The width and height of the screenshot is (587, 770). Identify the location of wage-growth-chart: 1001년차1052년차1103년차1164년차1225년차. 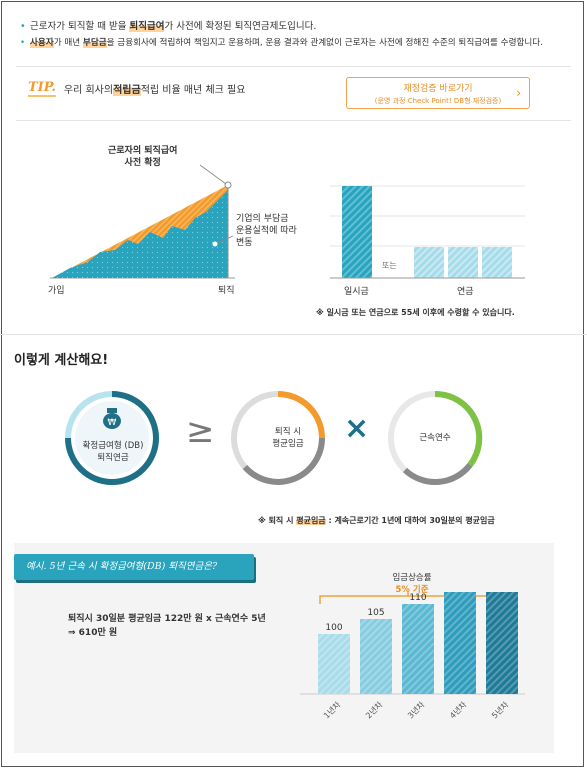
(412, 656).